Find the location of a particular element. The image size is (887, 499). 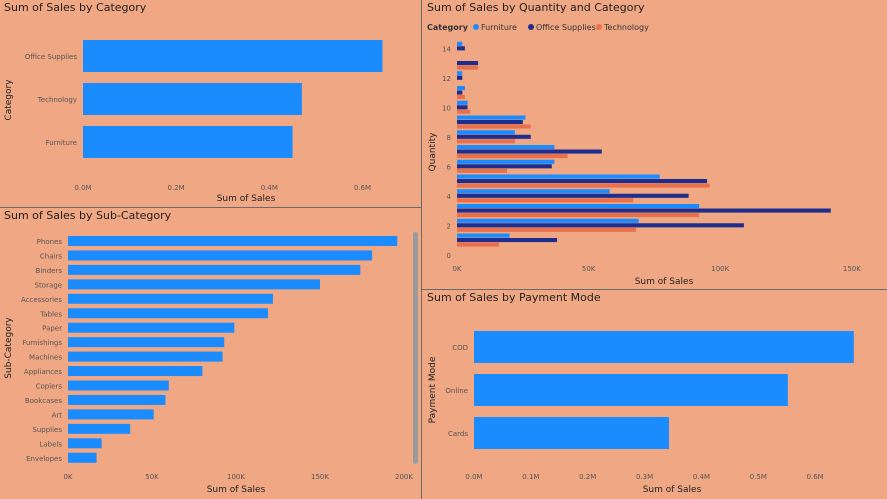

payment-x-tick-label: 0.2M is located at coordinates (587, 477).